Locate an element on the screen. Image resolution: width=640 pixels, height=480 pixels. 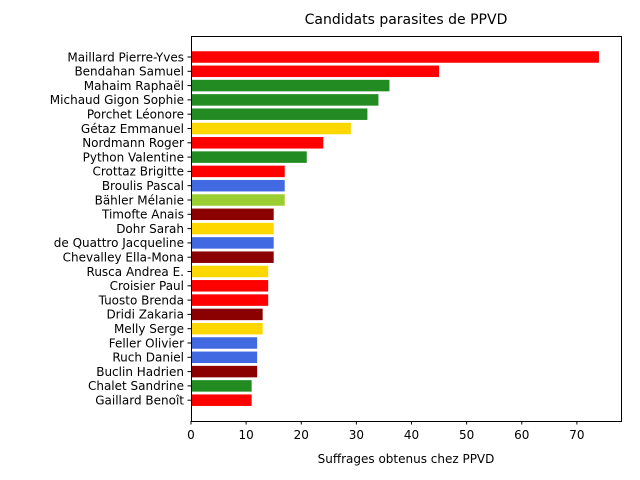
y-tick-label: Chalet Sandrine is located at coordinates (136, 386).